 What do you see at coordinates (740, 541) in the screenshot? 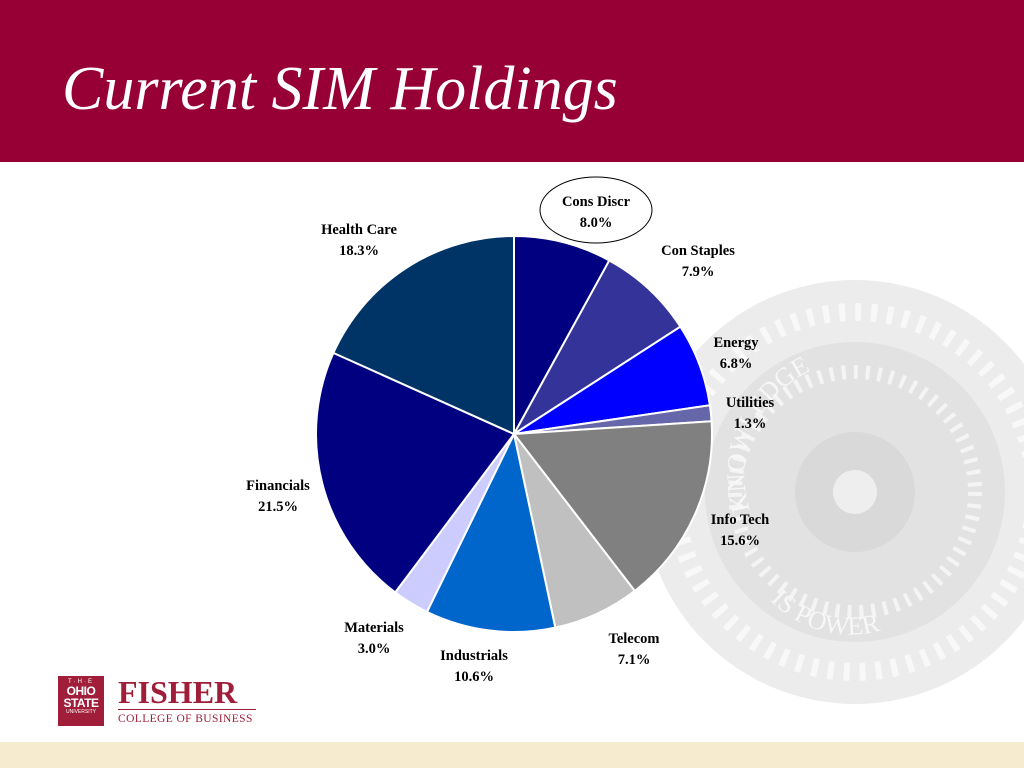
I see `slice-value-info-tech: 15.6%` at bounding box center [740, 541].